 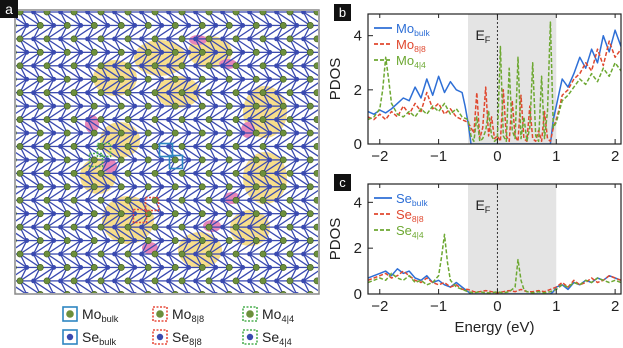 I want to click on legend-label: Sebulk, so click(x=99, y=338).